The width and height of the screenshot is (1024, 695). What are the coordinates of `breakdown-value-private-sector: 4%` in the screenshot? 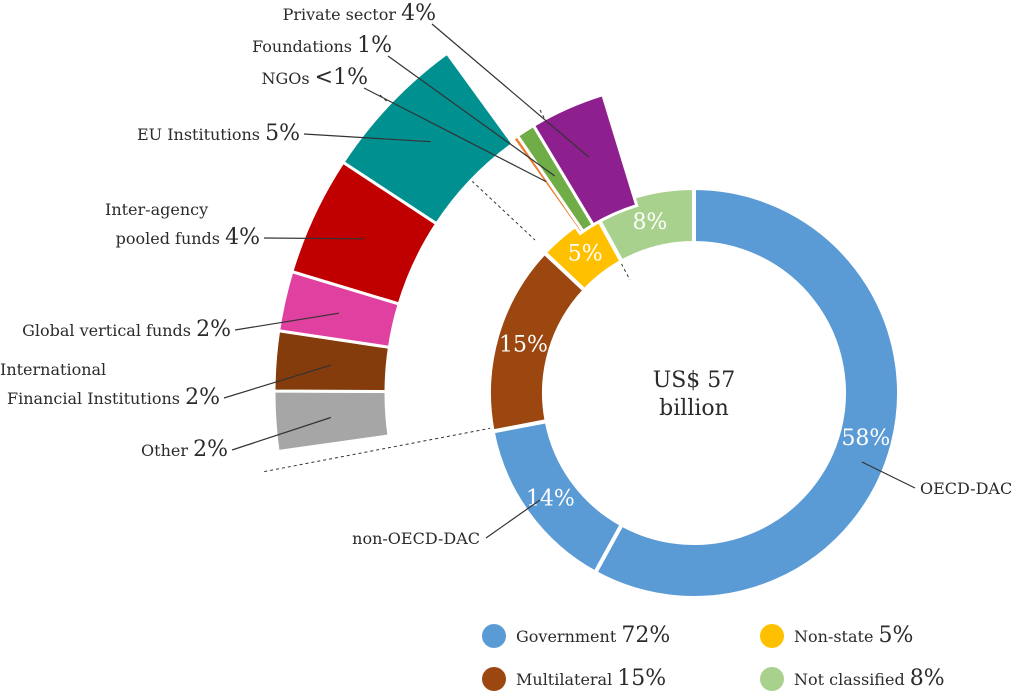 It's located at (418, 13).